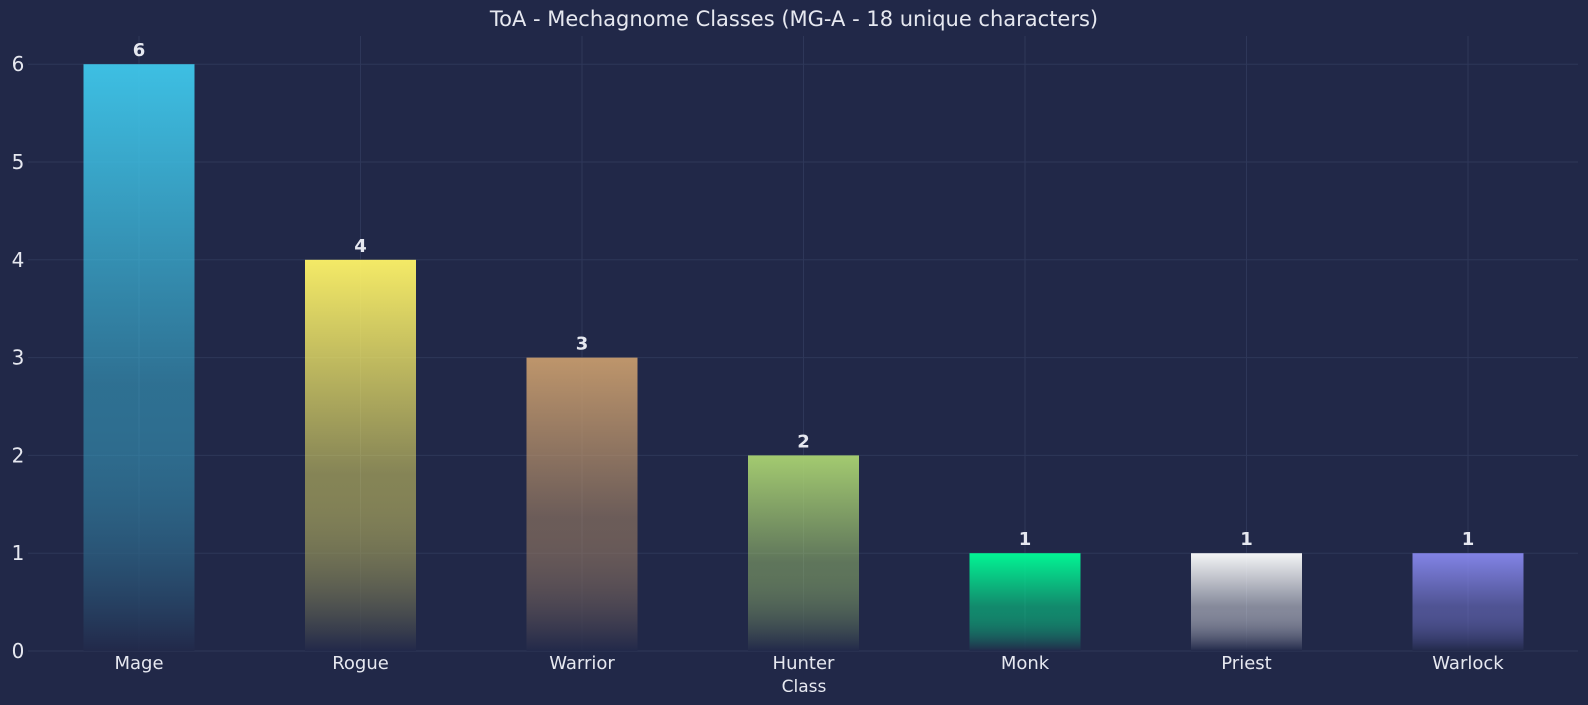 The width and height of the screenshot is (1588, 705). Describe the element at coordinates (1468, 663) in the screenshot. I see `x-tick-label: Warlock` at that location.